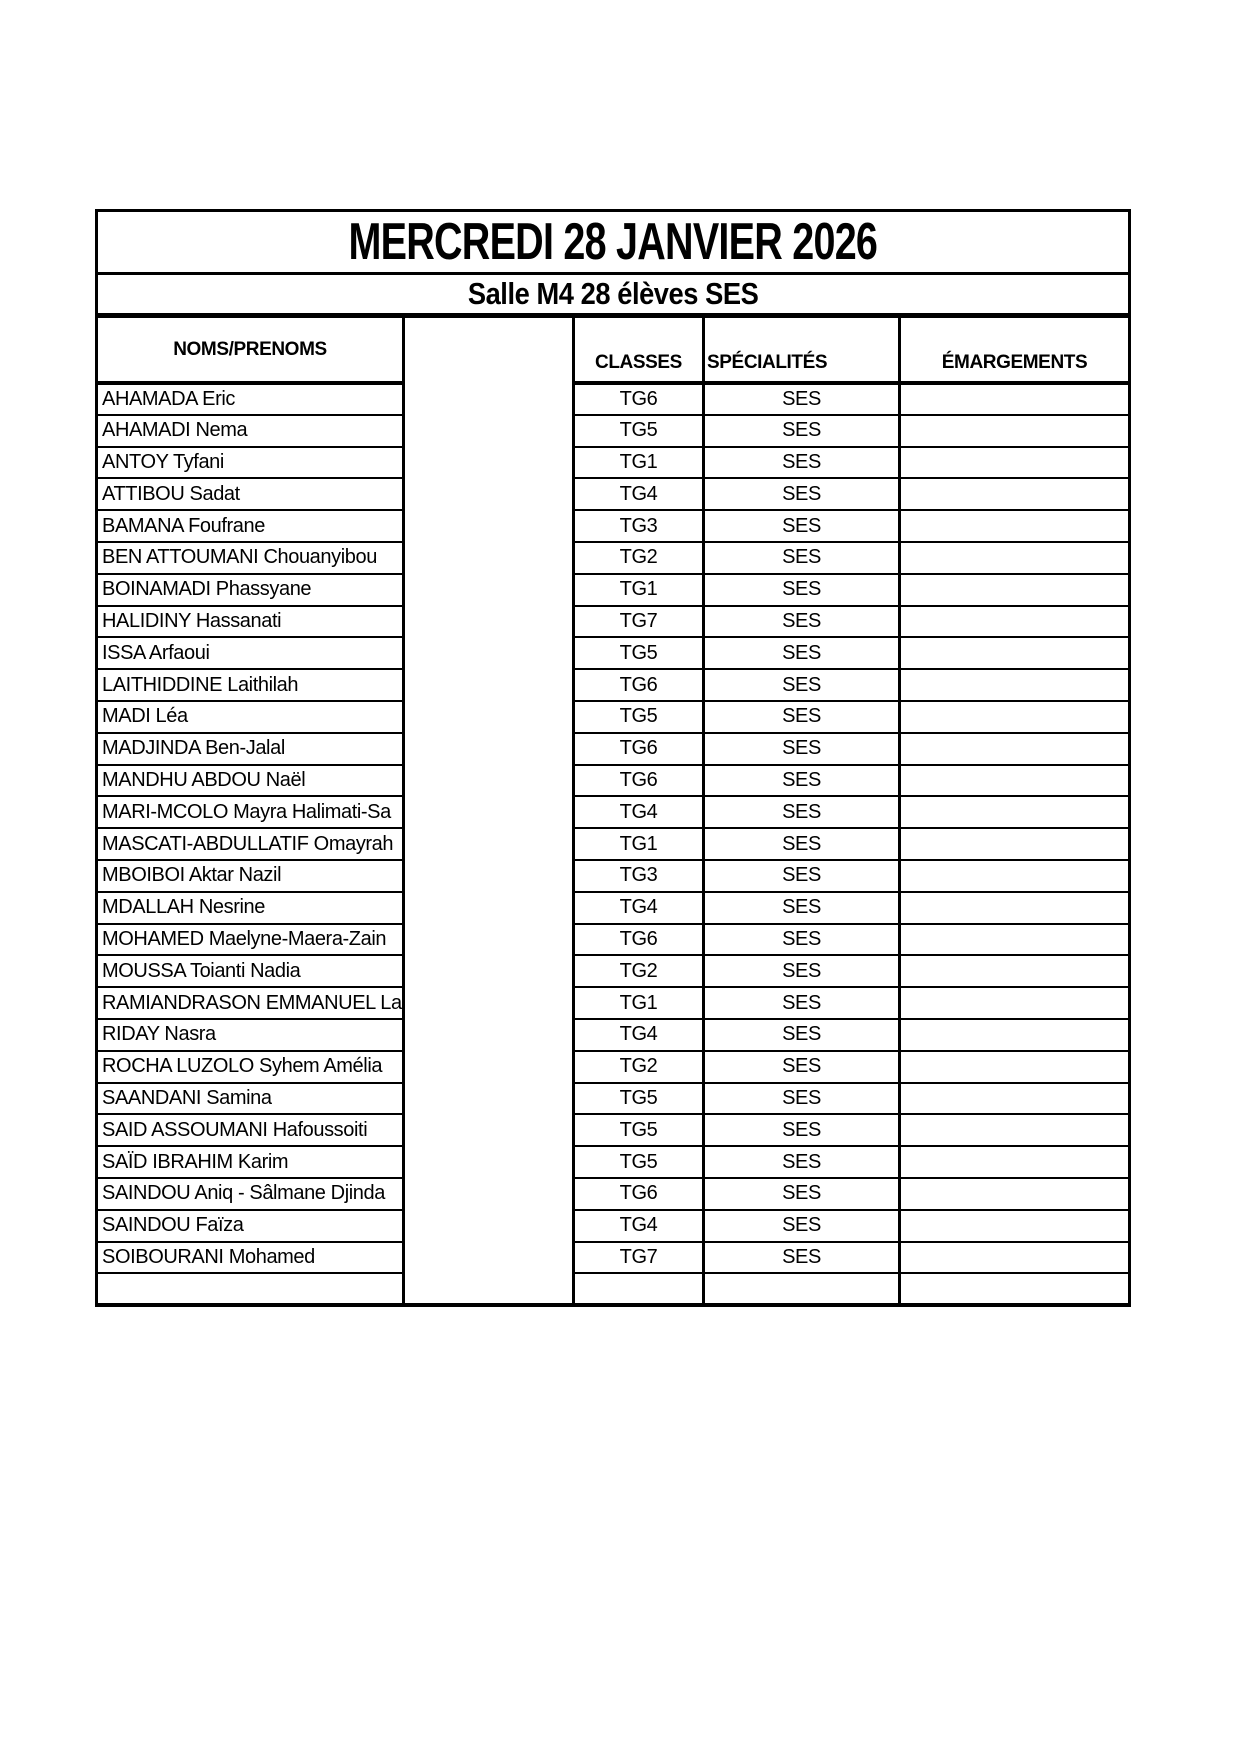  I want to click on table-row: SAANDANI Samina TG5 SES, so click(613, 1098).